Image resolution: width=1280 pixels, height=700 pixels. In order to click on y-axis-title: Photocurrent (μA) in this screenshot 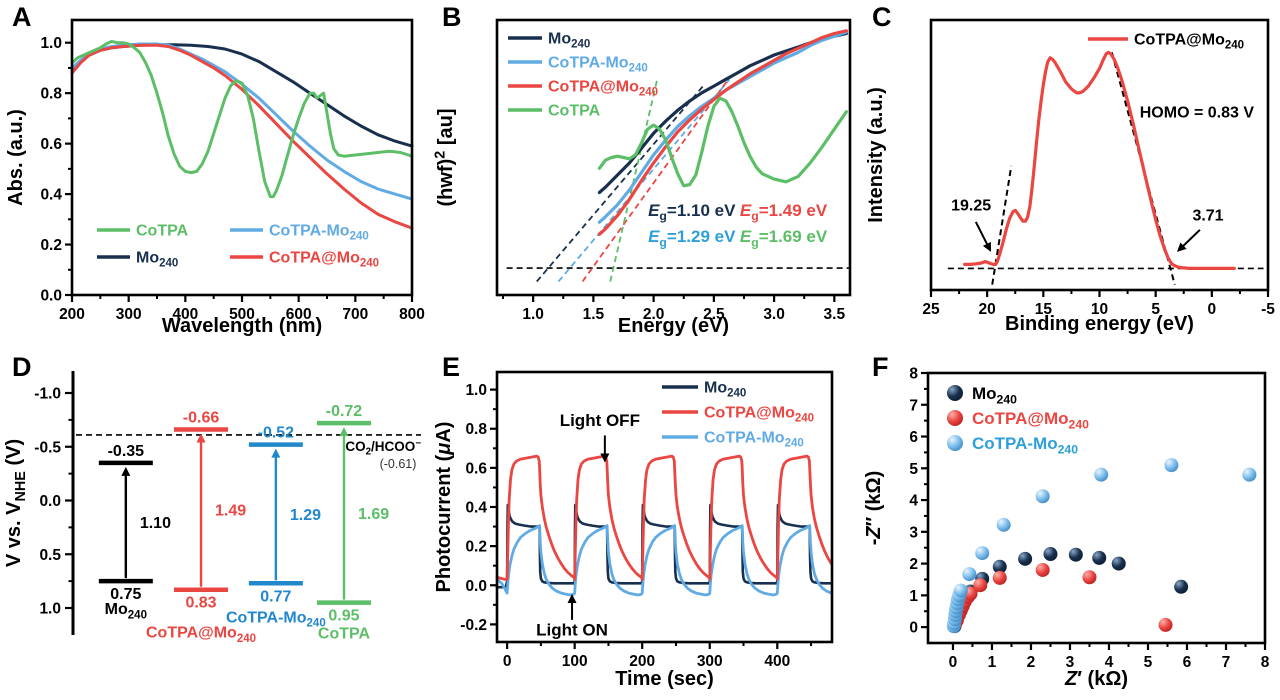, I will do `click(444, 507)`.